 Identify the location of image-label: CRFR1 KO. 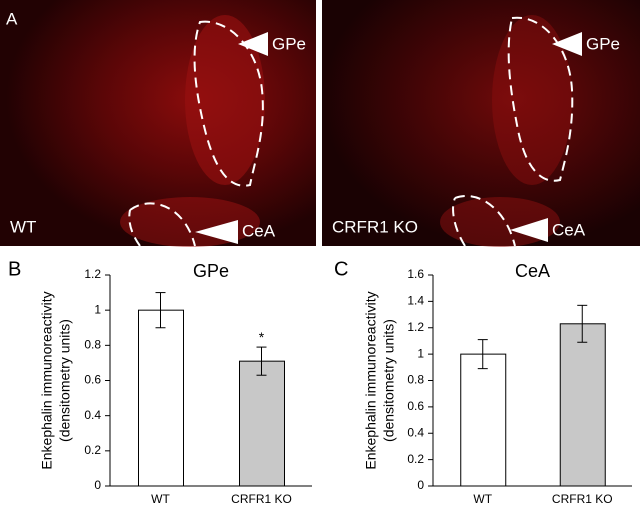
(375, 226).